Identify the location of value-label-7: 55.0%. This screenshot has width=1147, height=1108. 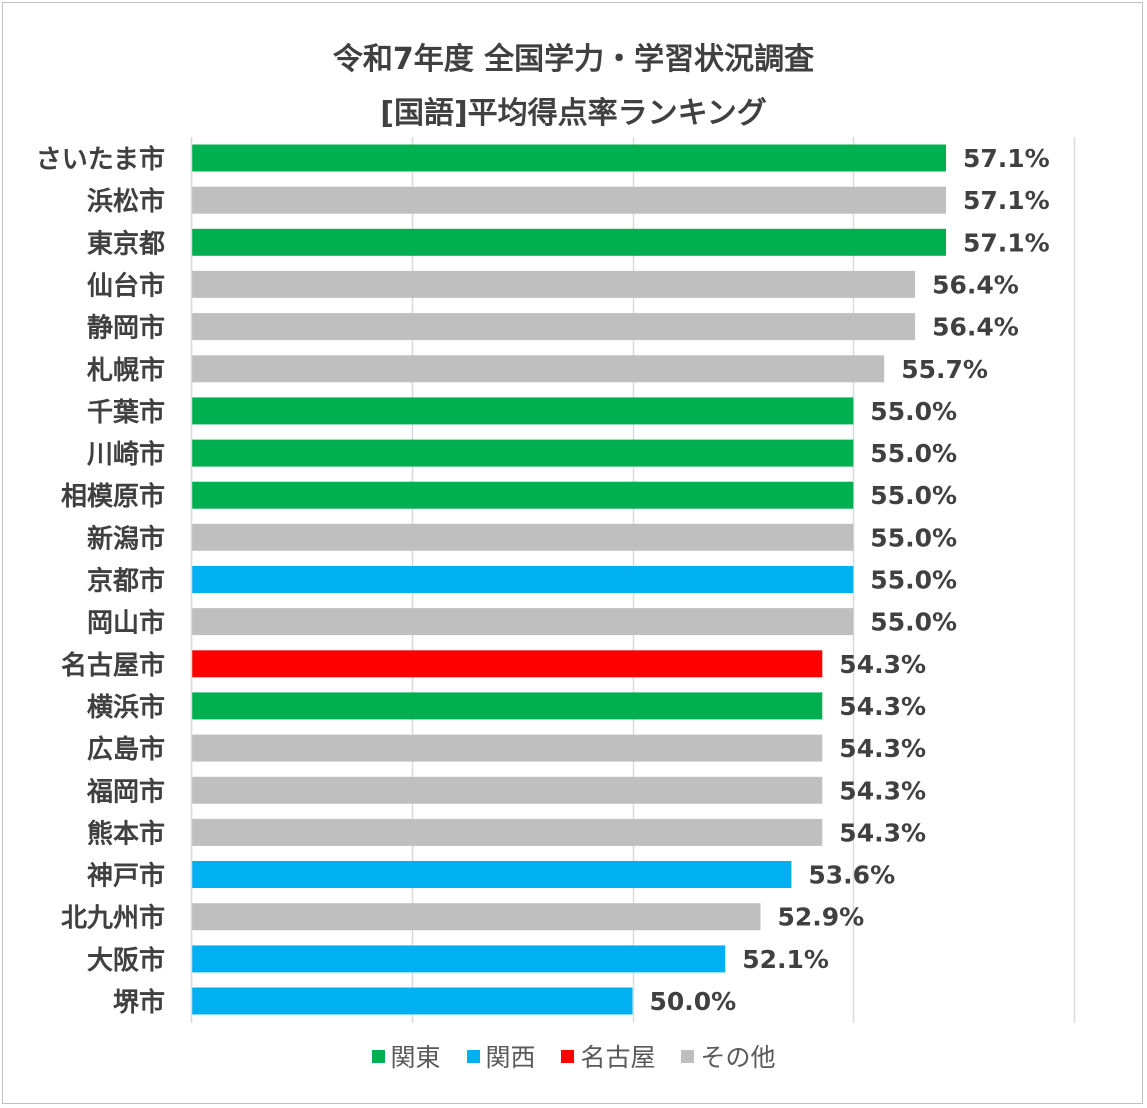
(913, 453).